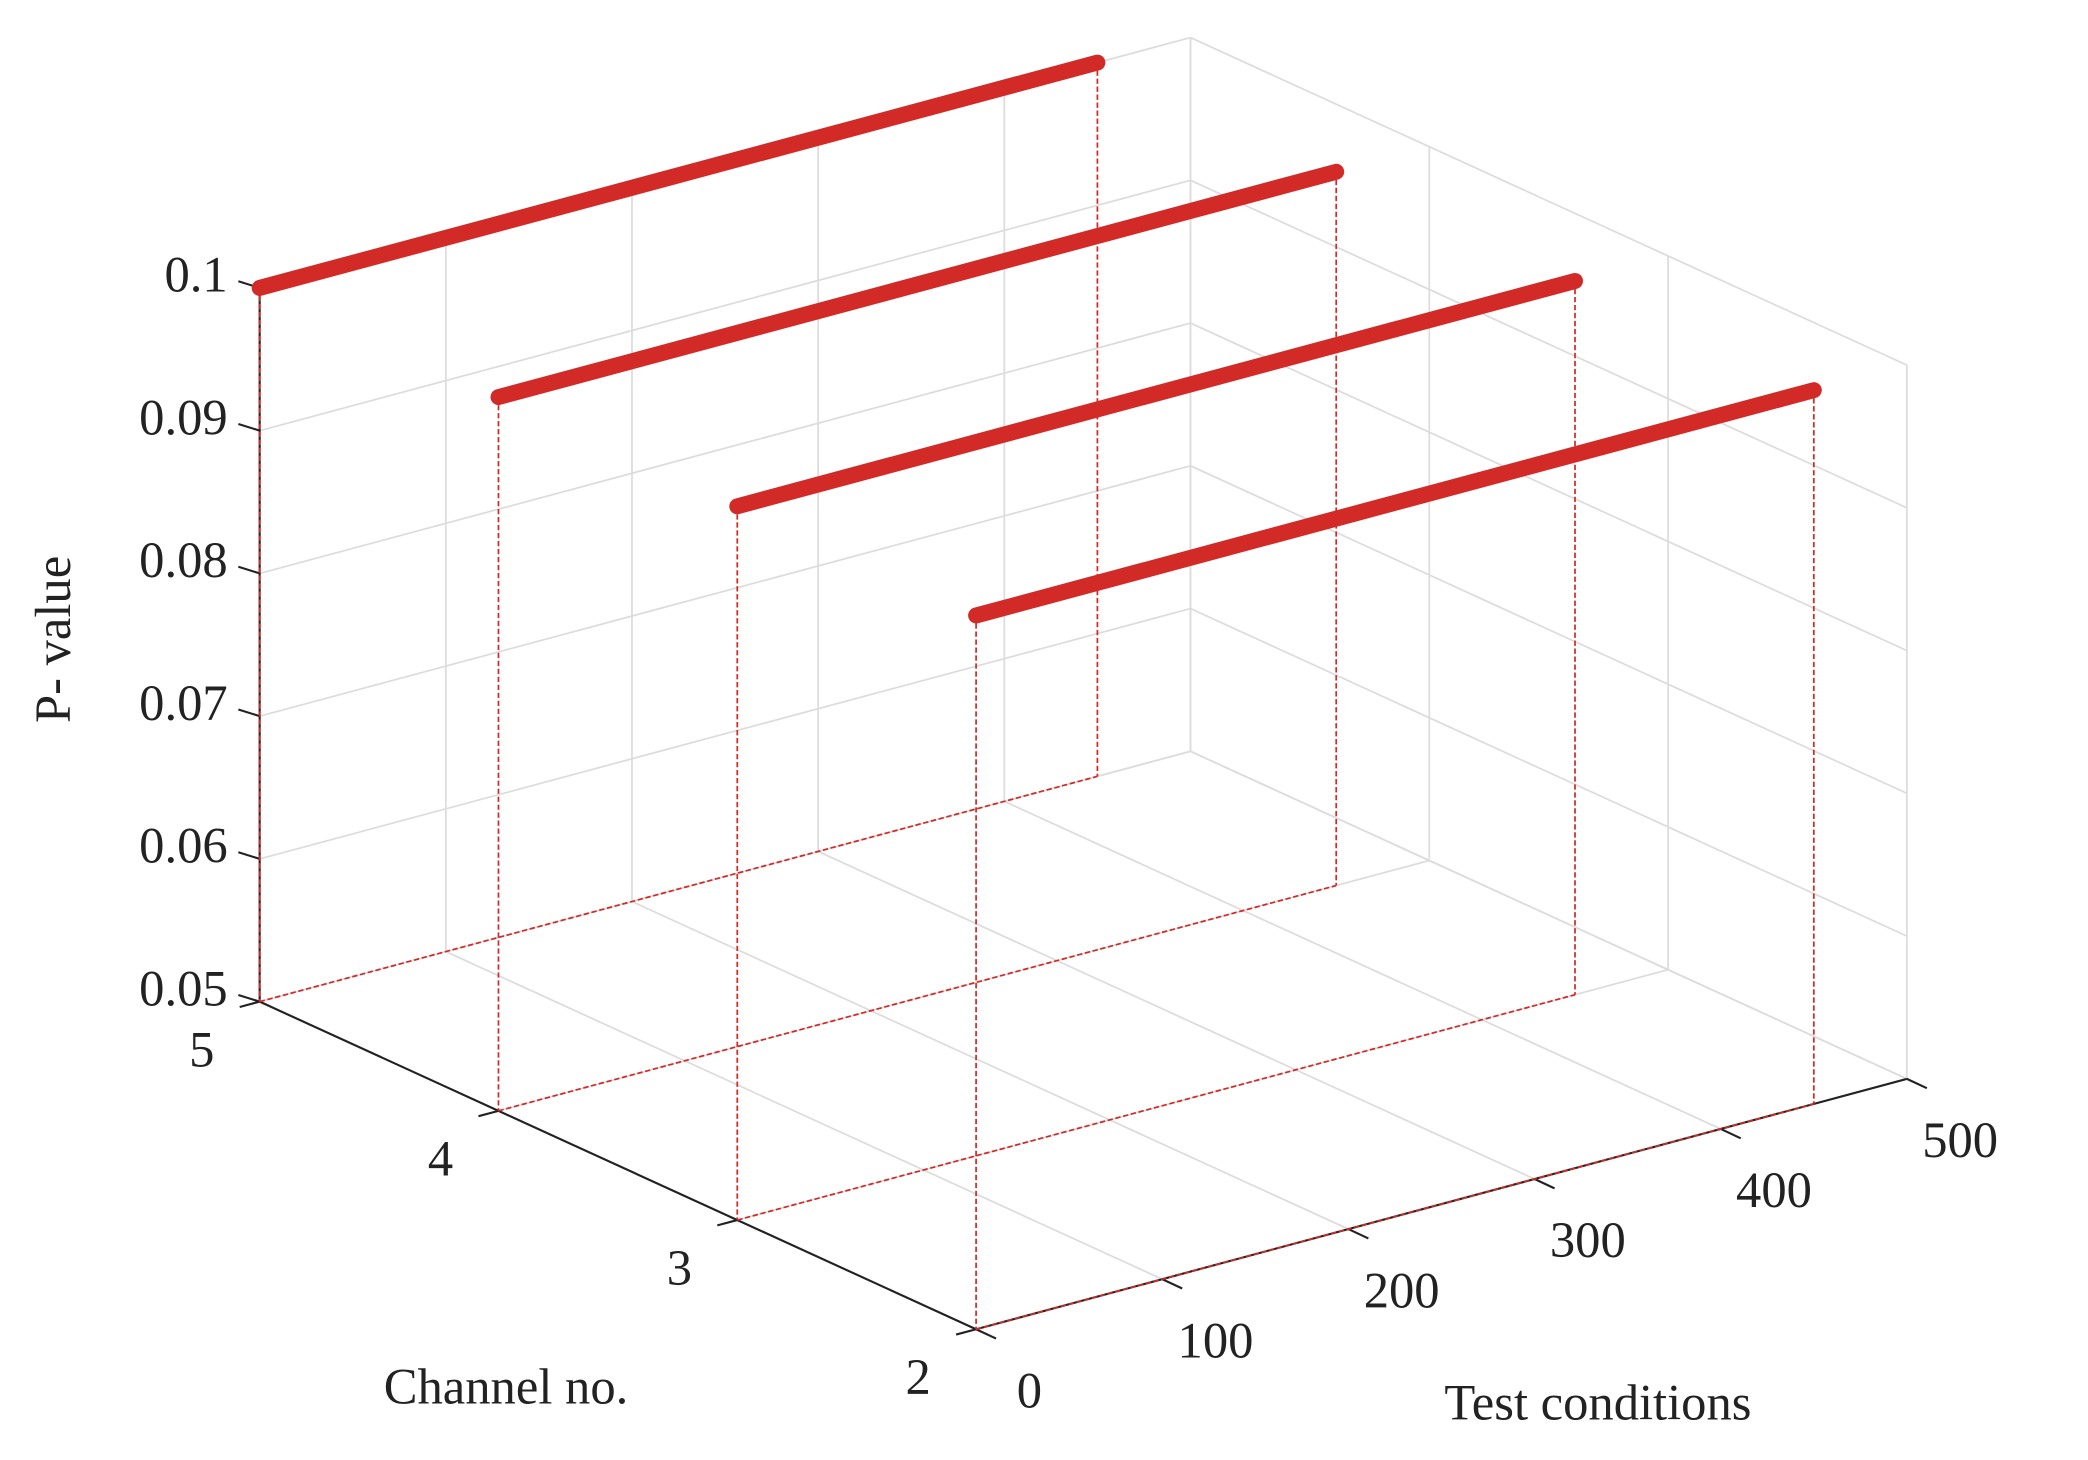  I want to click on x-tick-label: 0, so click(1029, 1390).